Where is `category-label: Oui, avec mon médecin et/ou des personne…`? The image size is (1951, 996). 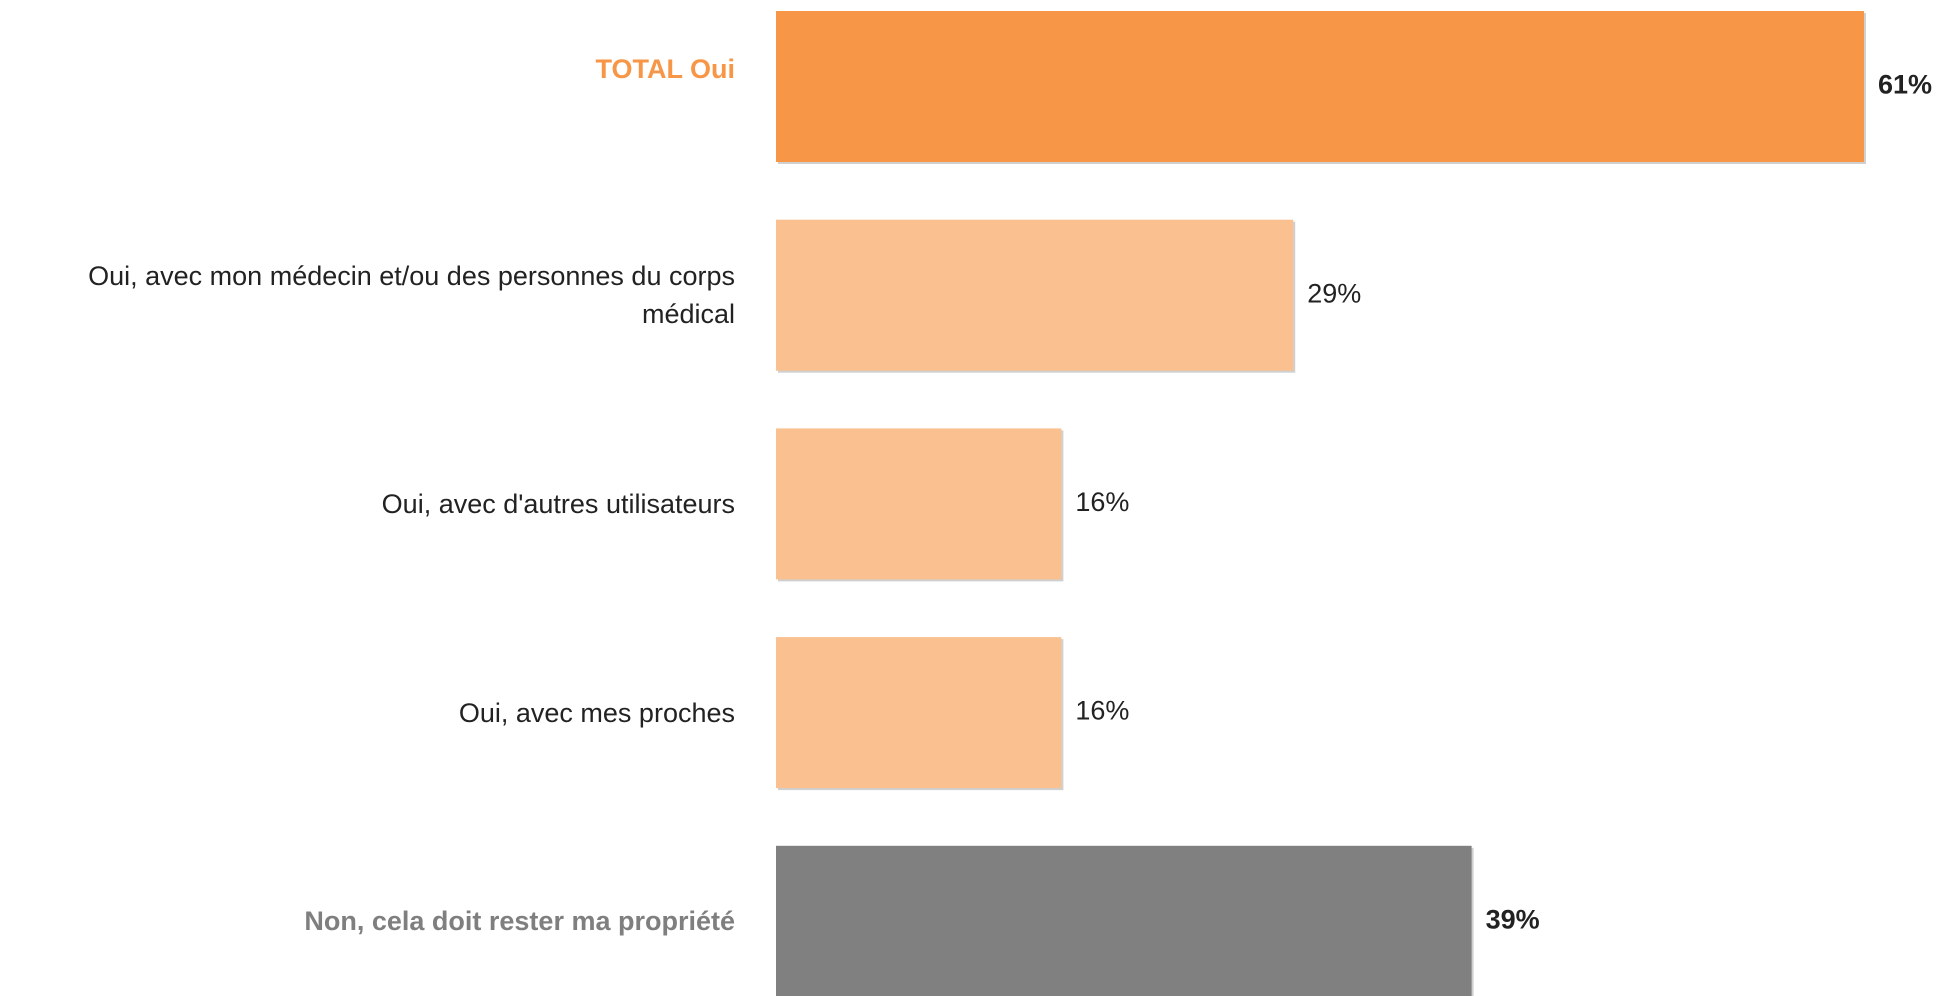 category-label: Oui, avec mon médecin et/ou des personne… is located at coordinates (411, 295).